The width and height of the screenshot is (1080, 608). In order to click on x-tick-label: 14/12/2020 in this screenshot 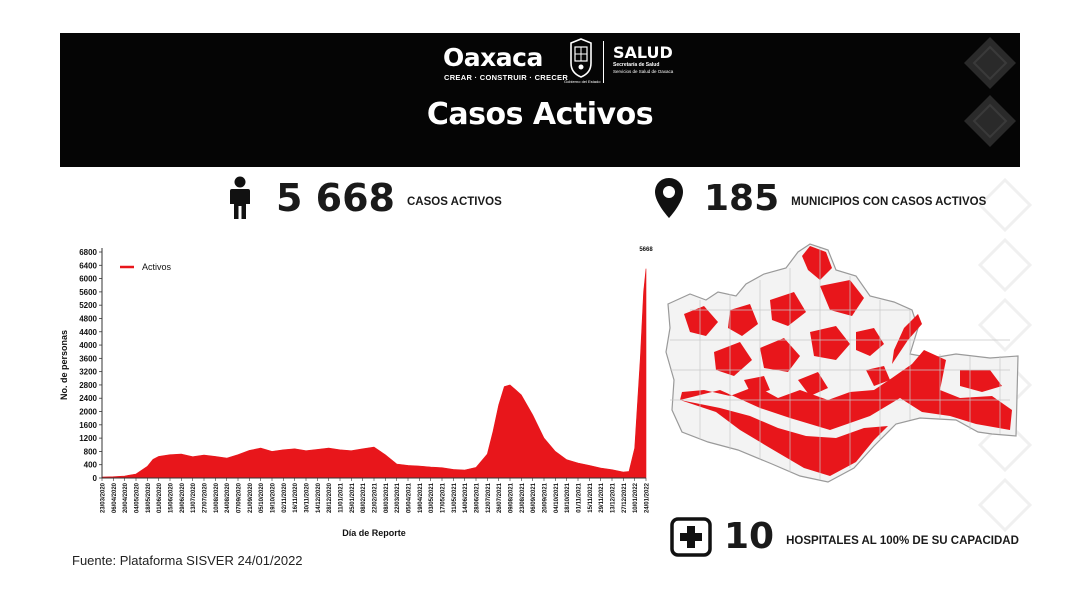, I will do `click(319, 497)`.